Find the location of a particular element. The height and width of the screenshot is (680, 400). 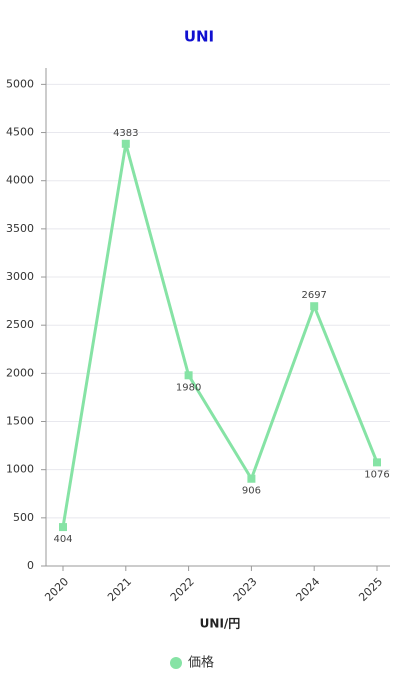

y-tick-label: 3500 is located at coordinates (20, 228).